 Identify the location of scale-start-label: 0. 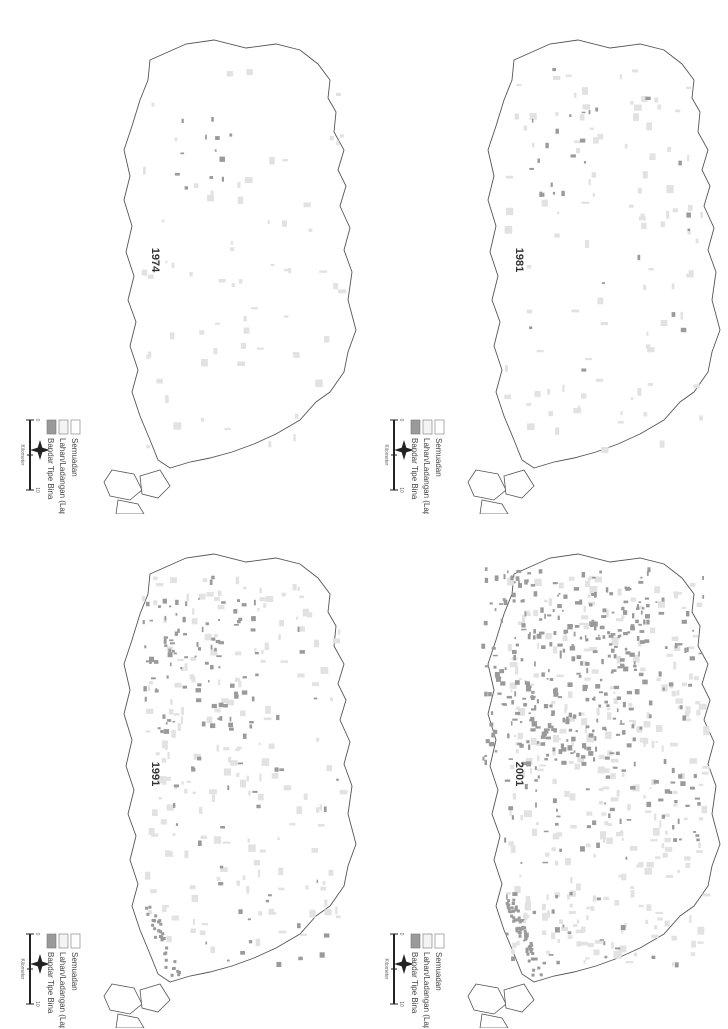
(37, 934).